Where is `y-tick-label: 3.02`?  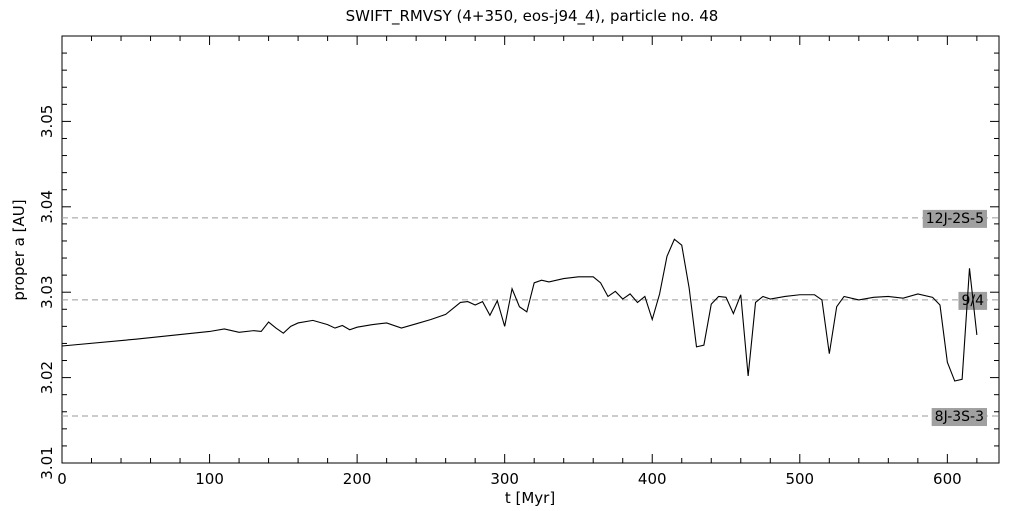 y-tick-label: 3.02 is located at coordinates (47, 377).